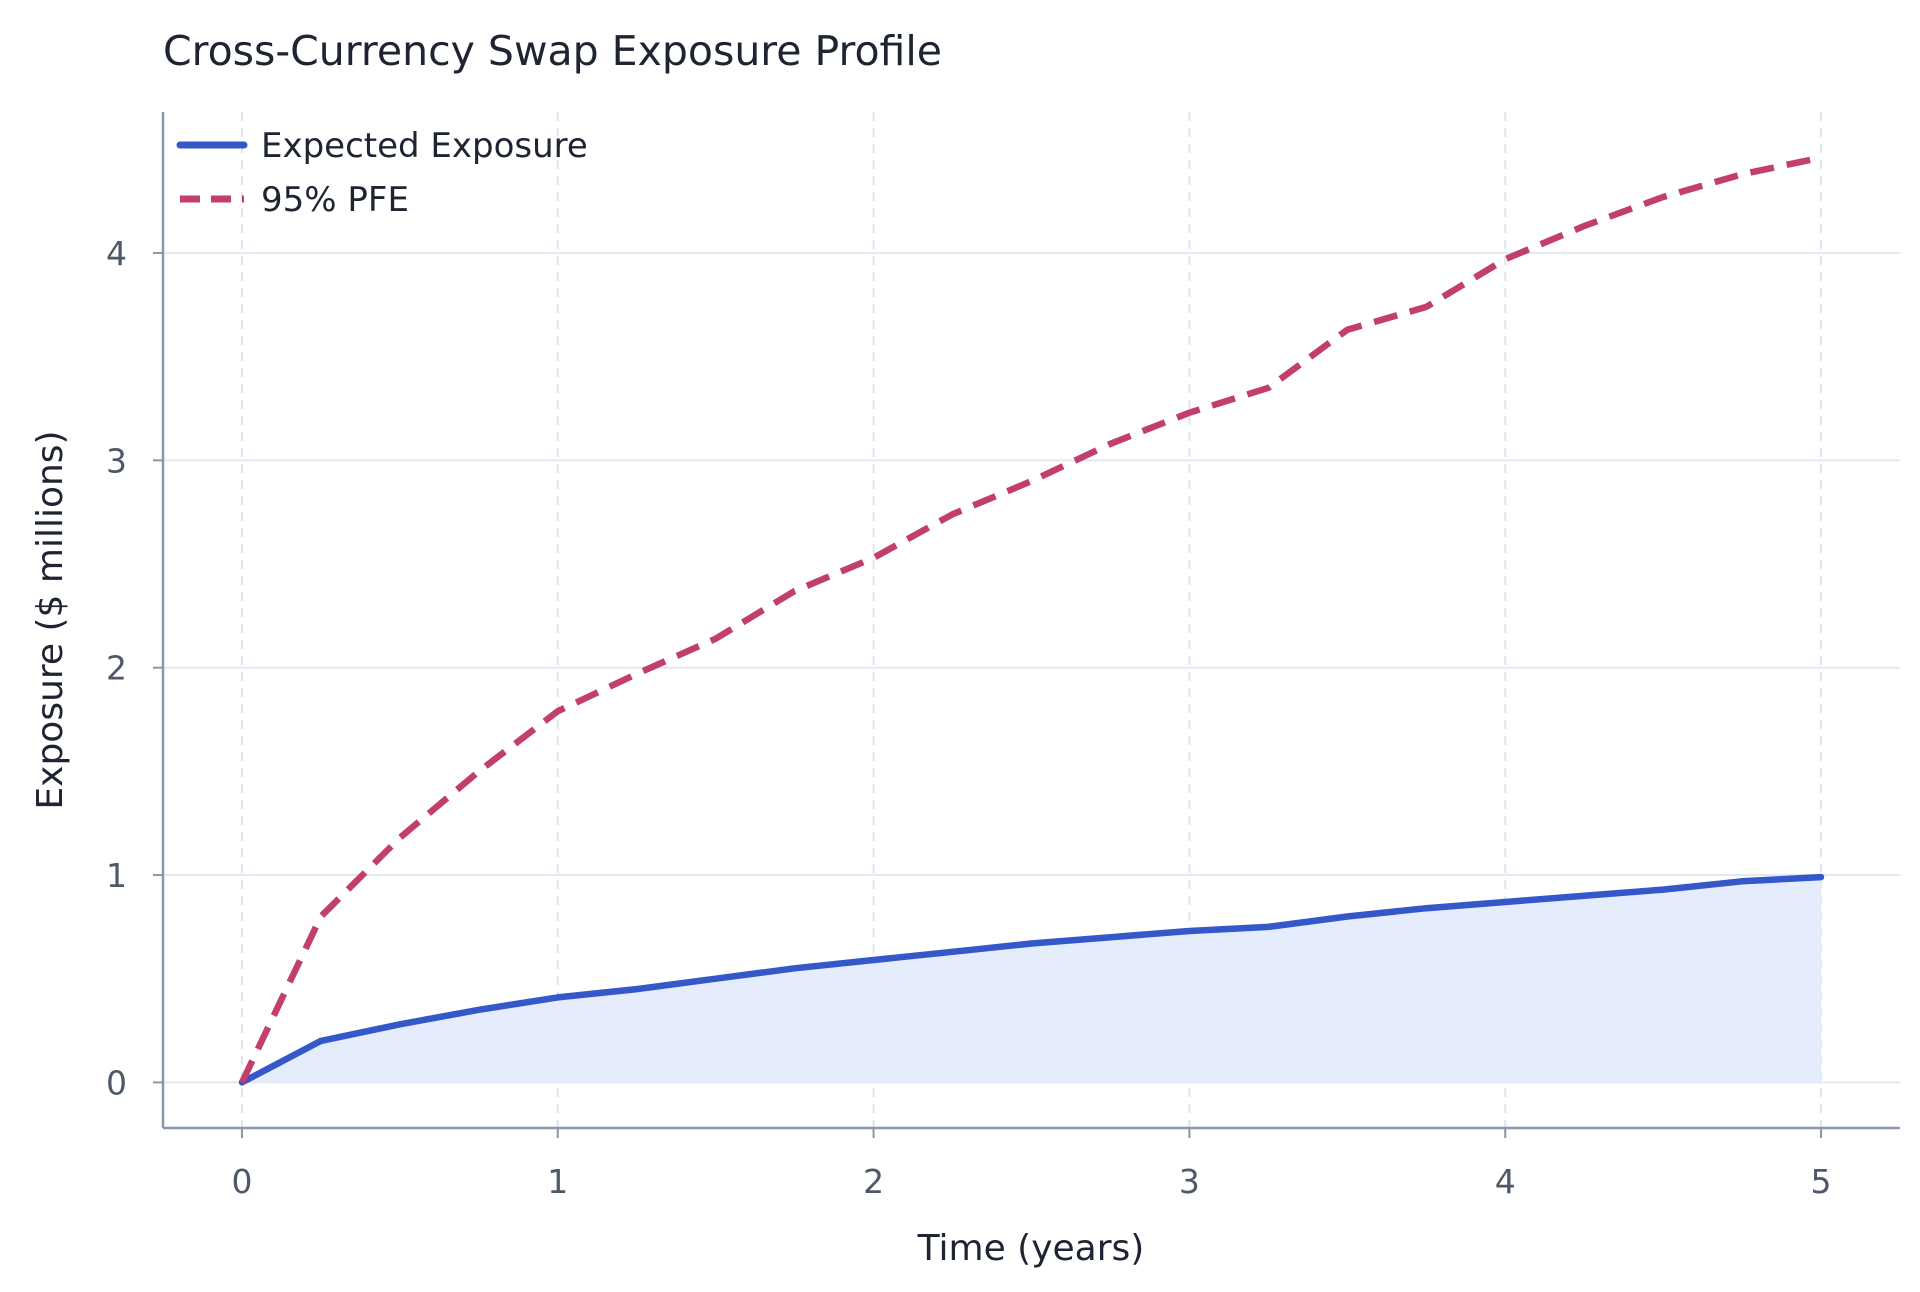  I want to click on legend: Expected Exposure 95% PFE, so click(382, 173).